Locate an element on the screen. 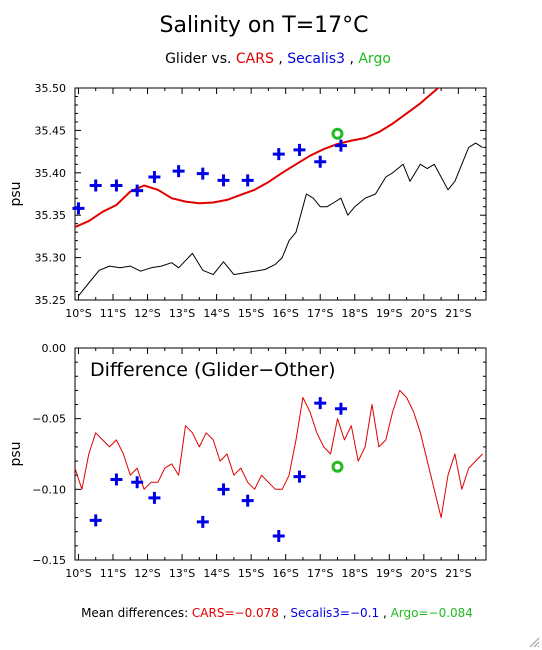  subtitle-prefix: Glider vs. is located at coordinates (200, 59).